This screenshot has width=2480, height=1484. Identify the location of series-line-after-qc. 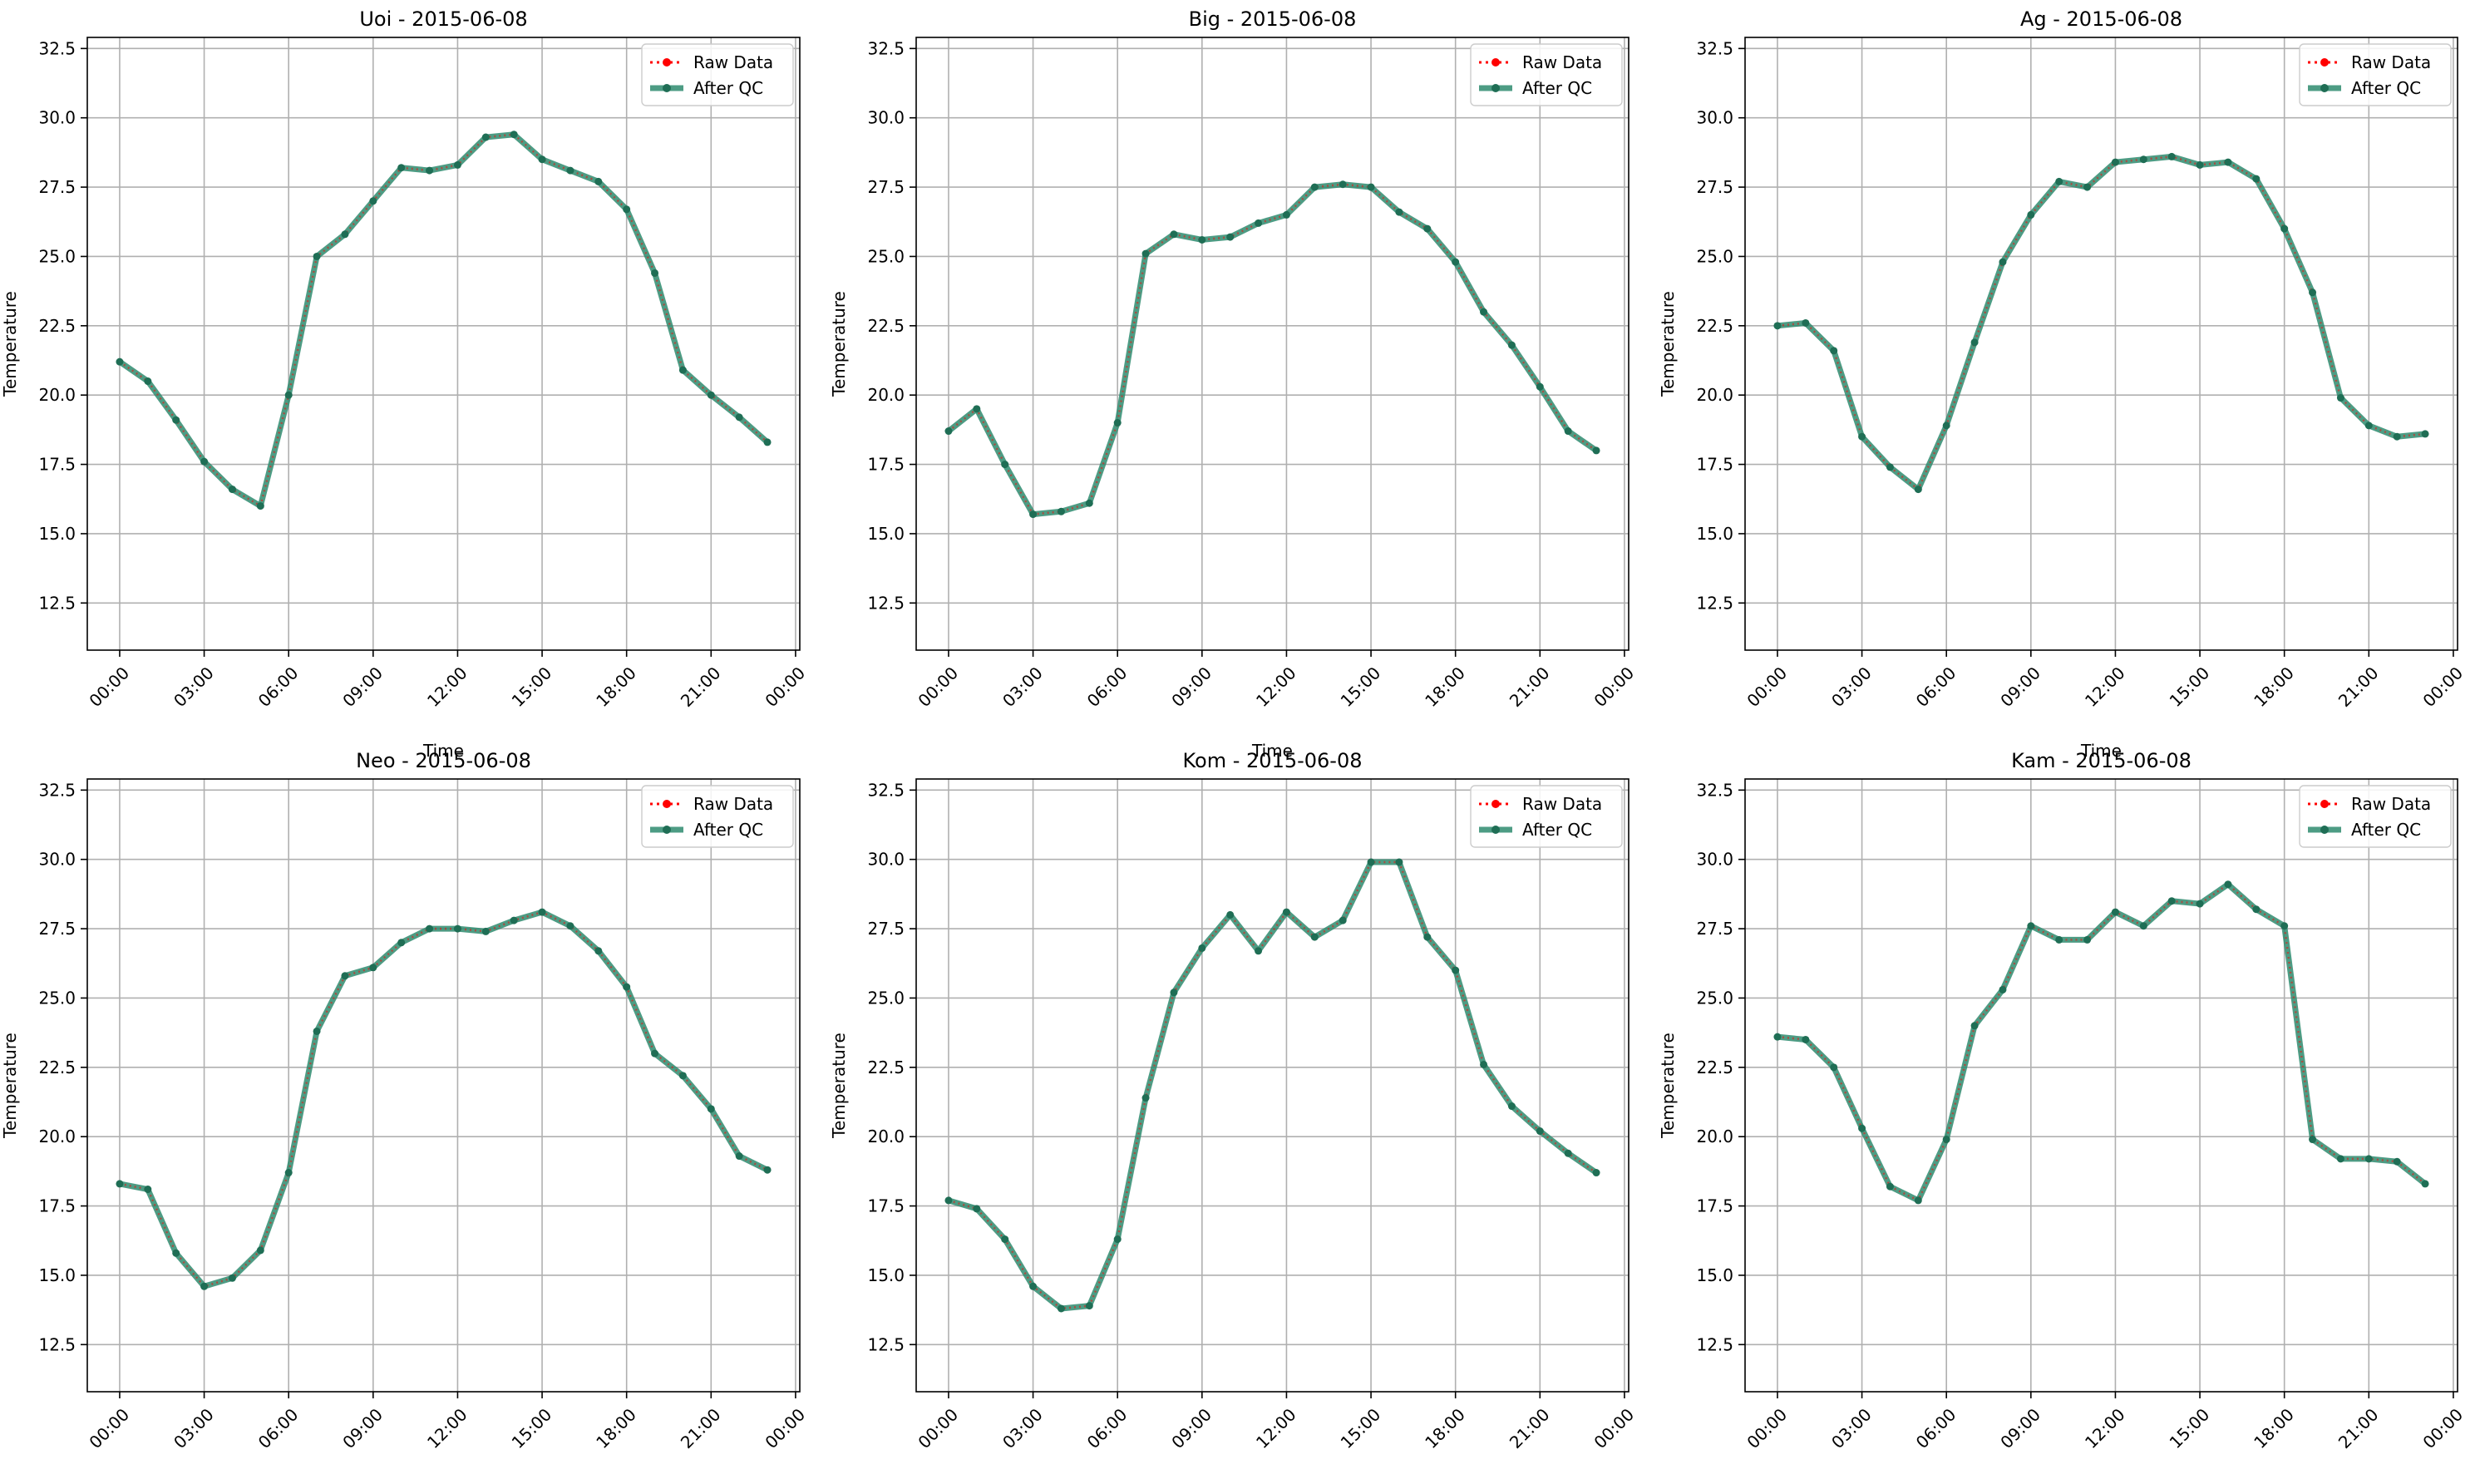
(444, 1099).